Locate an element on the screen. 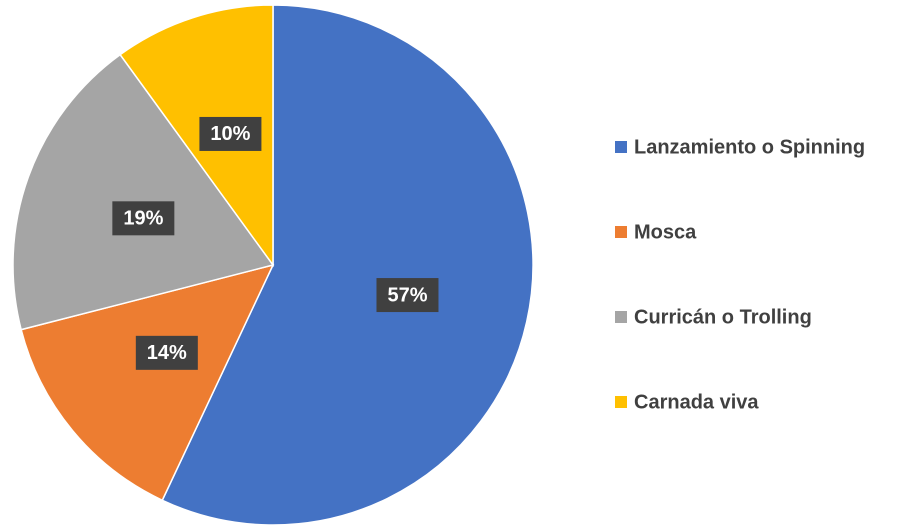 Image resolution: width=921 pixels, height=529 pixels. legend-label: Carnada viva is located at coordinates (696, 402).